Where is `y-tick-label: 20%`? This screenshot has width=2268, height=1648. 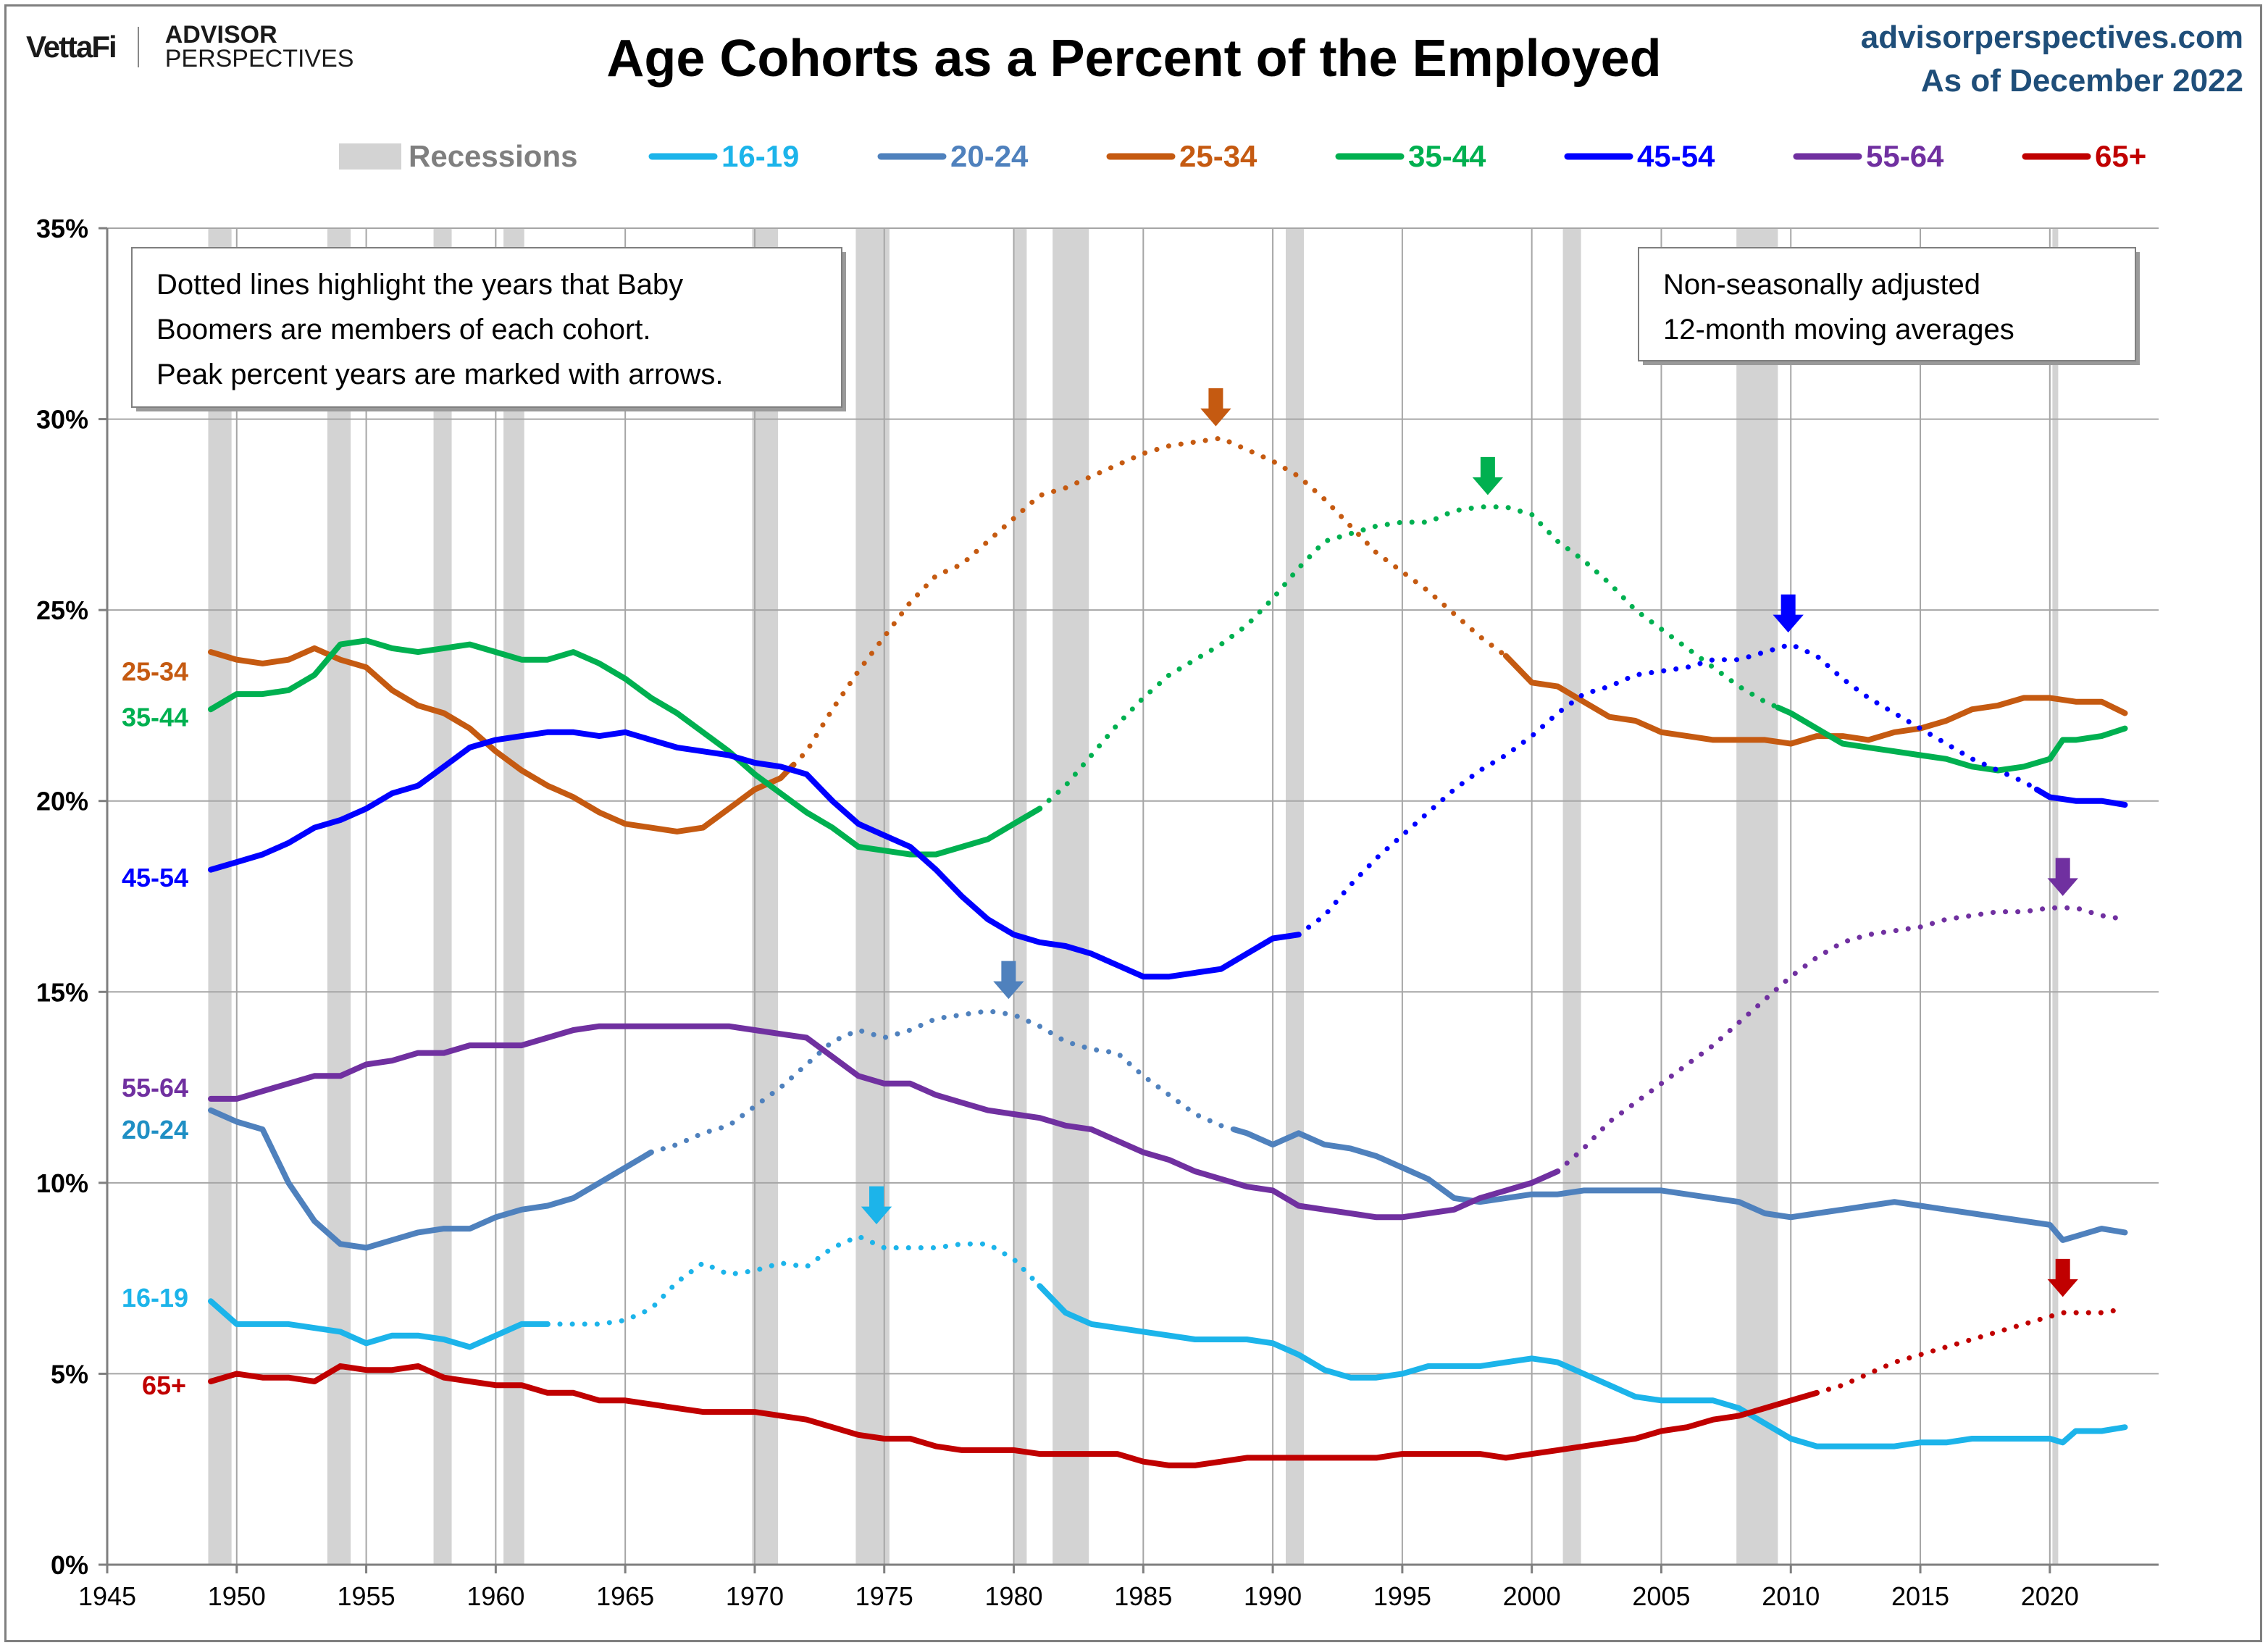
y-tick-label: 20% is located at coordinates (62, 801).